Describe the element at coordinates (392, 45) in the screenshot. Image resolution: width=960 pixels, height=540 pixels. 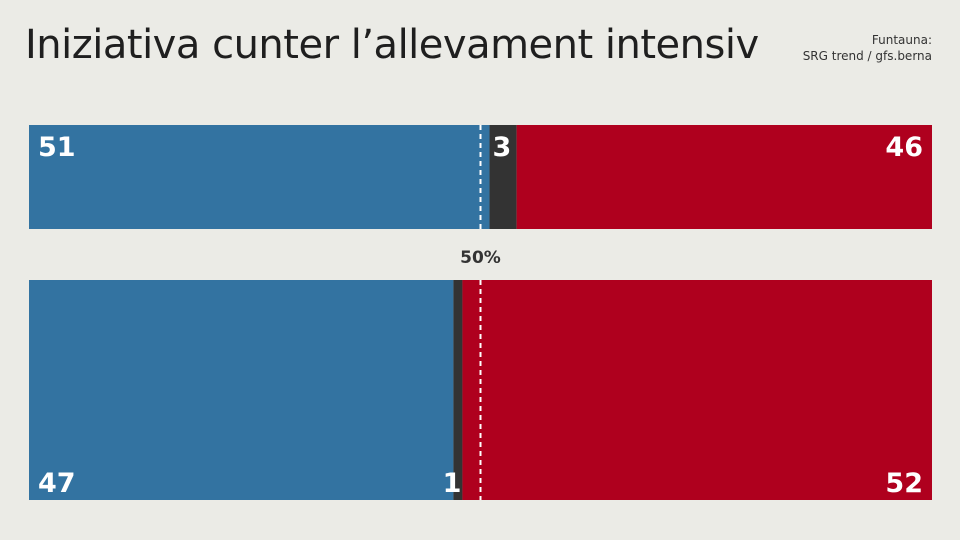
I see `chart-title: Iniziativa cunter l’allevament intensiv` at that location.